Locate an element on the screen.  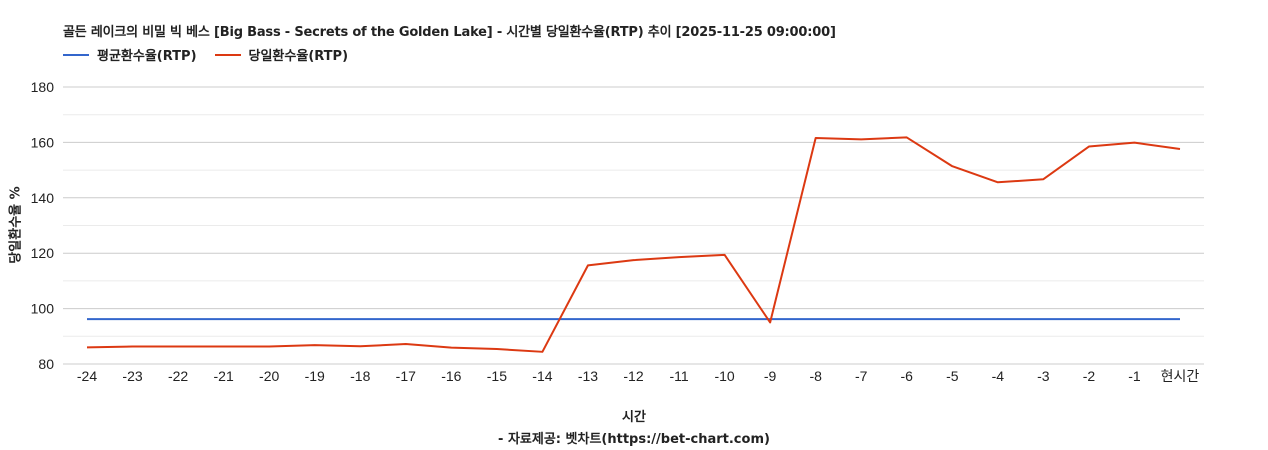
x-tick-label: -2 is located at coordinates (1089, 376).